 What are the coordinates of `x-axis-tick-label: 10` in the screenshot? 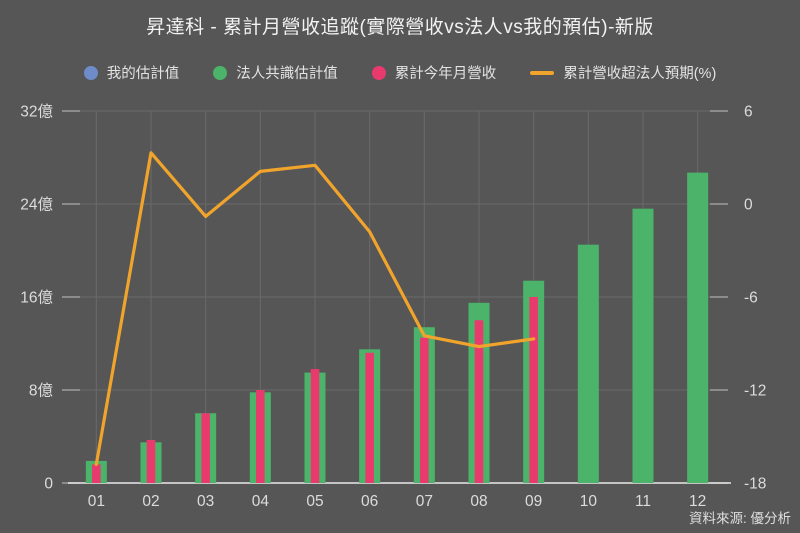 It's located at (589, 501).